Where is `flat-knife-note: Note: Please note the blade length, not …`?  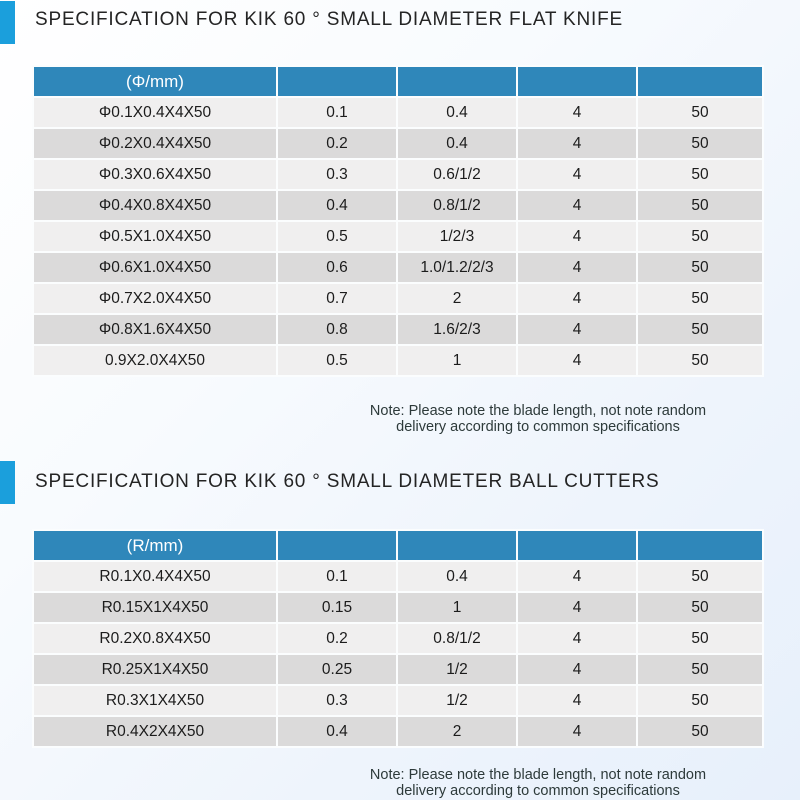 flat-knife-note: Note: Please note the blade length, not … is located at coordinates (538, 419).